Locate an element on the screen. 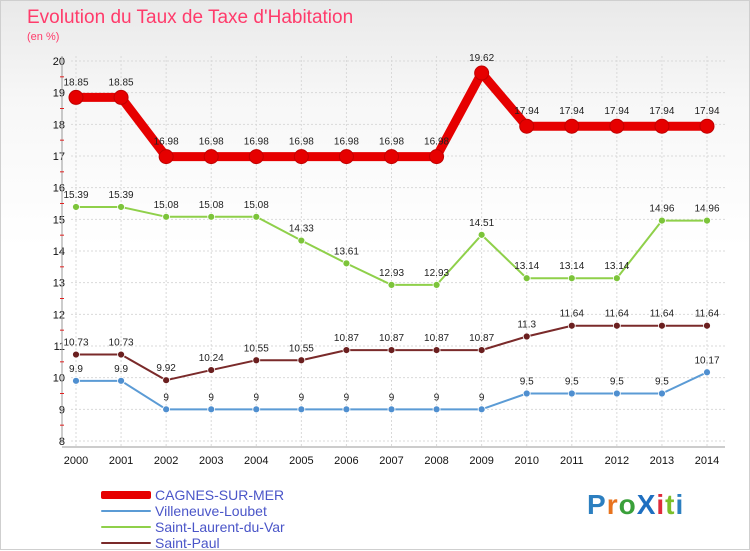 This screenshot has height=551, width=750. data-label: 9.92 is located at coordinates (166, 368).